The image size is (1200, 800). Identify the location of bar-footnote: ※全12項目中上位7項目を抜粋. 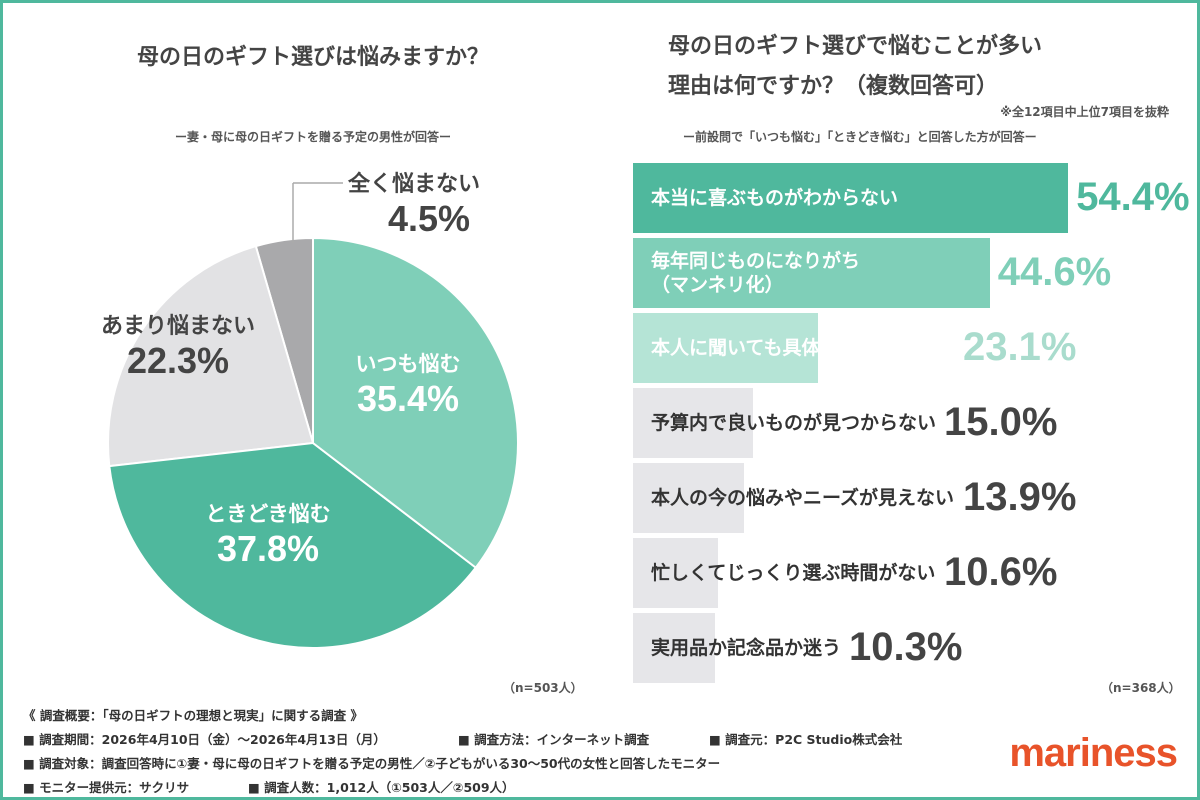
(1084, 112).